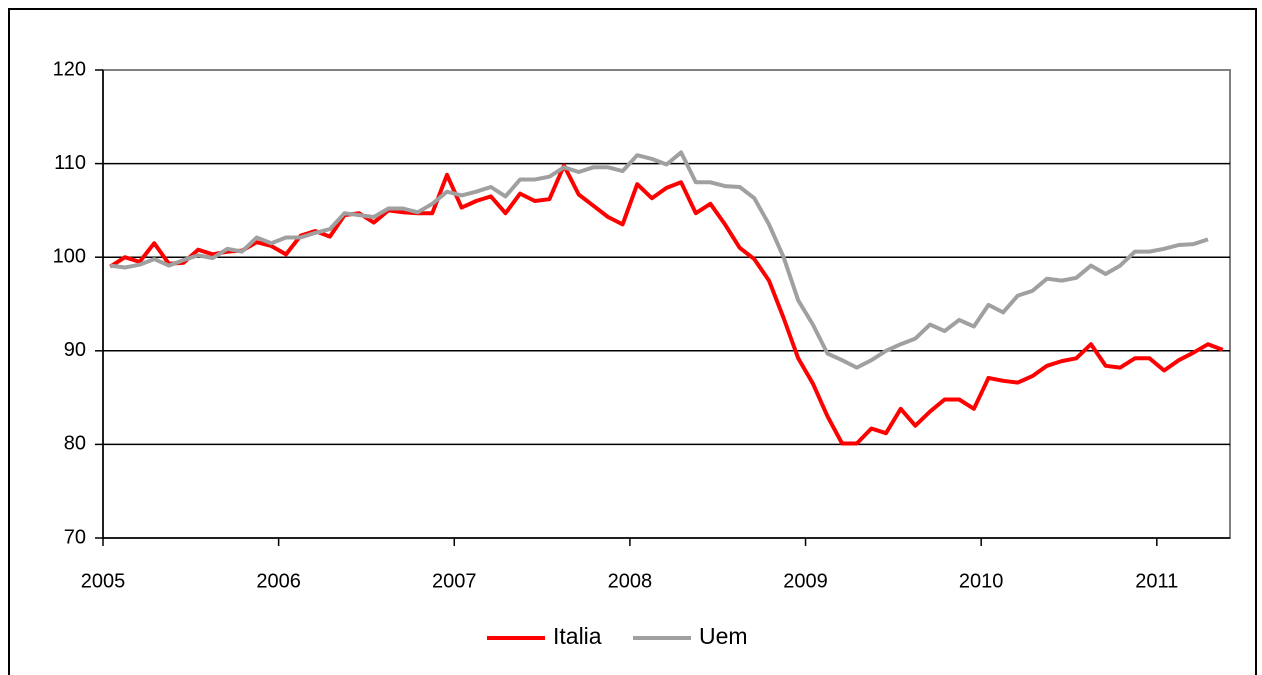 The height and width of the screenshot is (675, 1262). What do you see at coordinates (1156, 581) in the screenshot?
I see `x-tick-label: 2011` at bounding box center [1156, 581].